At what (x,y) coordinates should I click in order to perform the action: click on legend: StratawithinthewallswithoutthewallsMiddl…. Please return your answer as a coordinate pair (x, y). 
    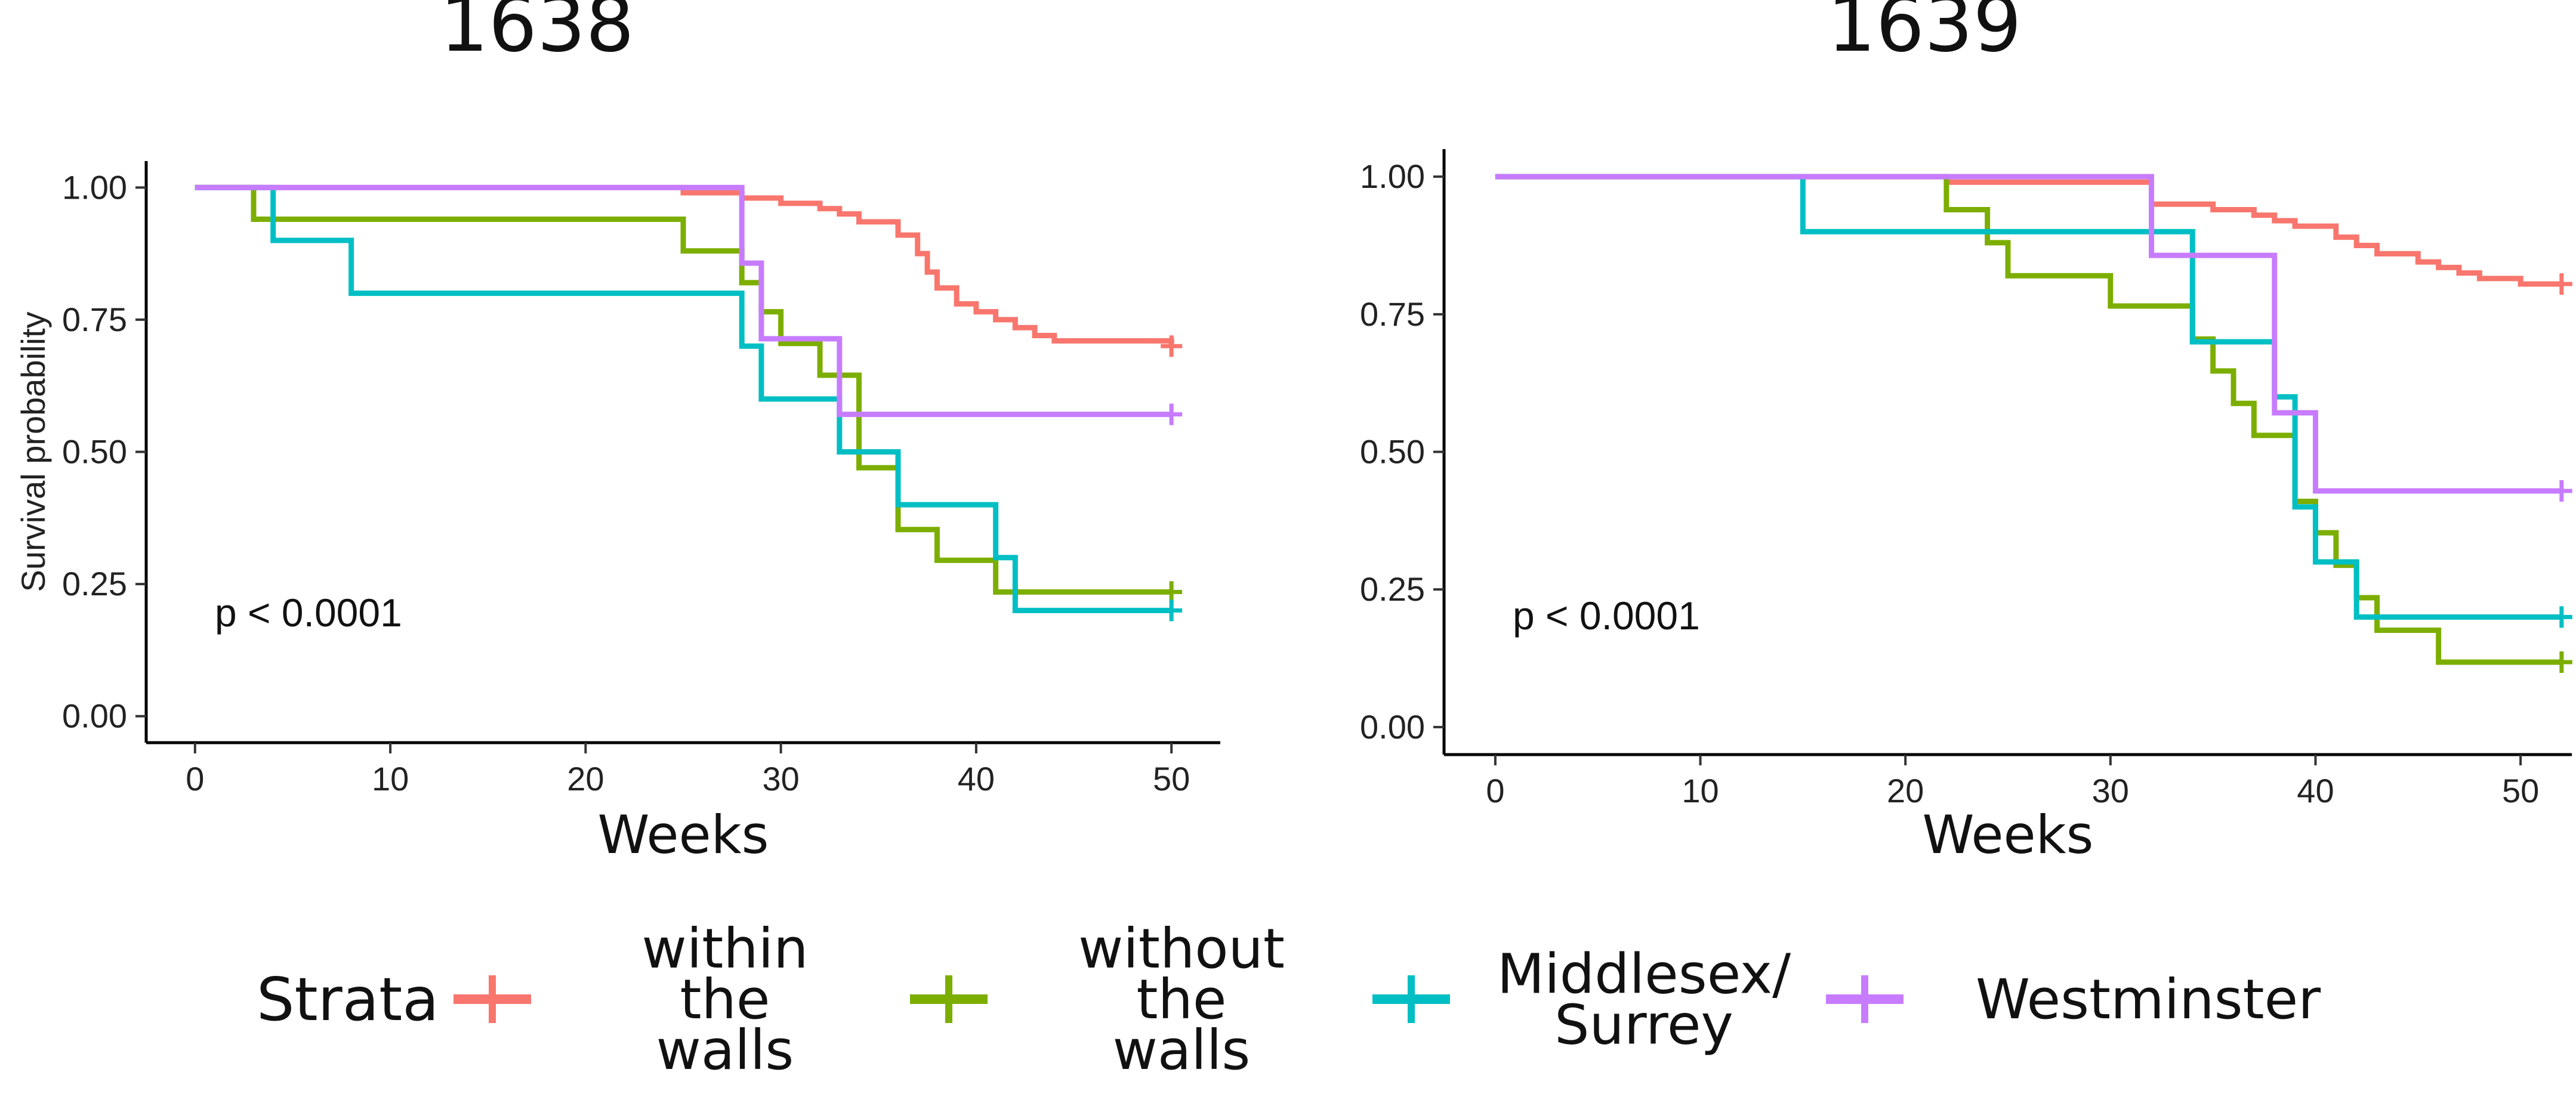
    Looking at the image, I should click on (1289, 999).